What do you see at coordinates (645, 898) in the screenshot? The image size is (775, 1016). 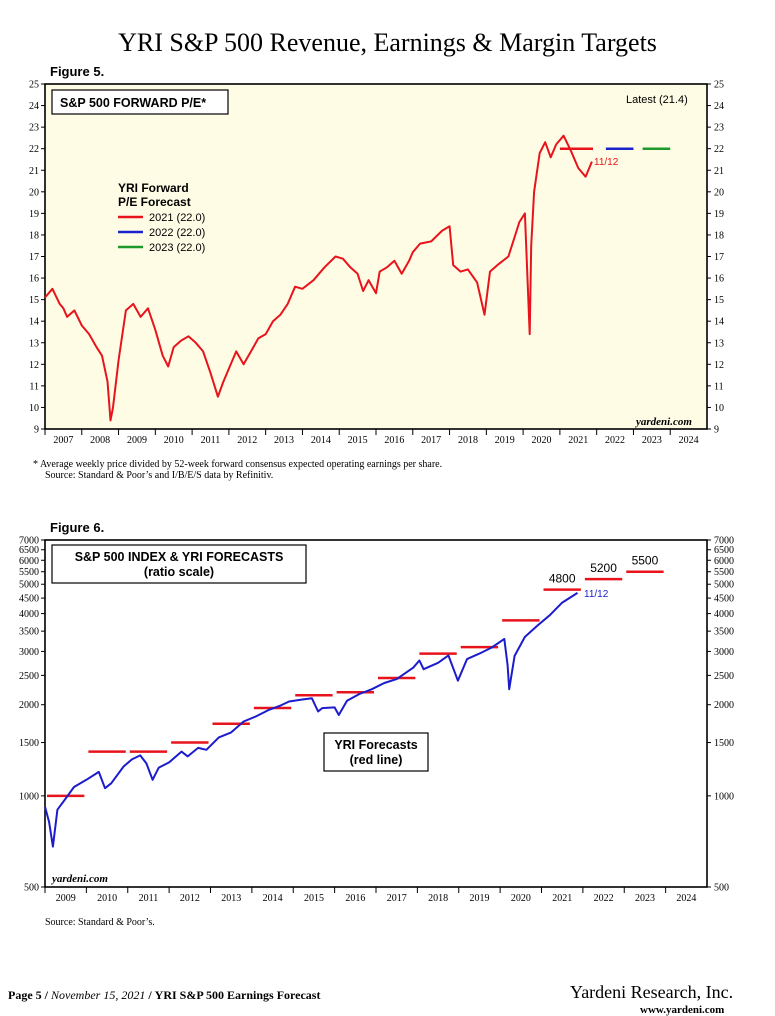 I see `c2-xtick-label: 2023` at bounding box center [645, 898].